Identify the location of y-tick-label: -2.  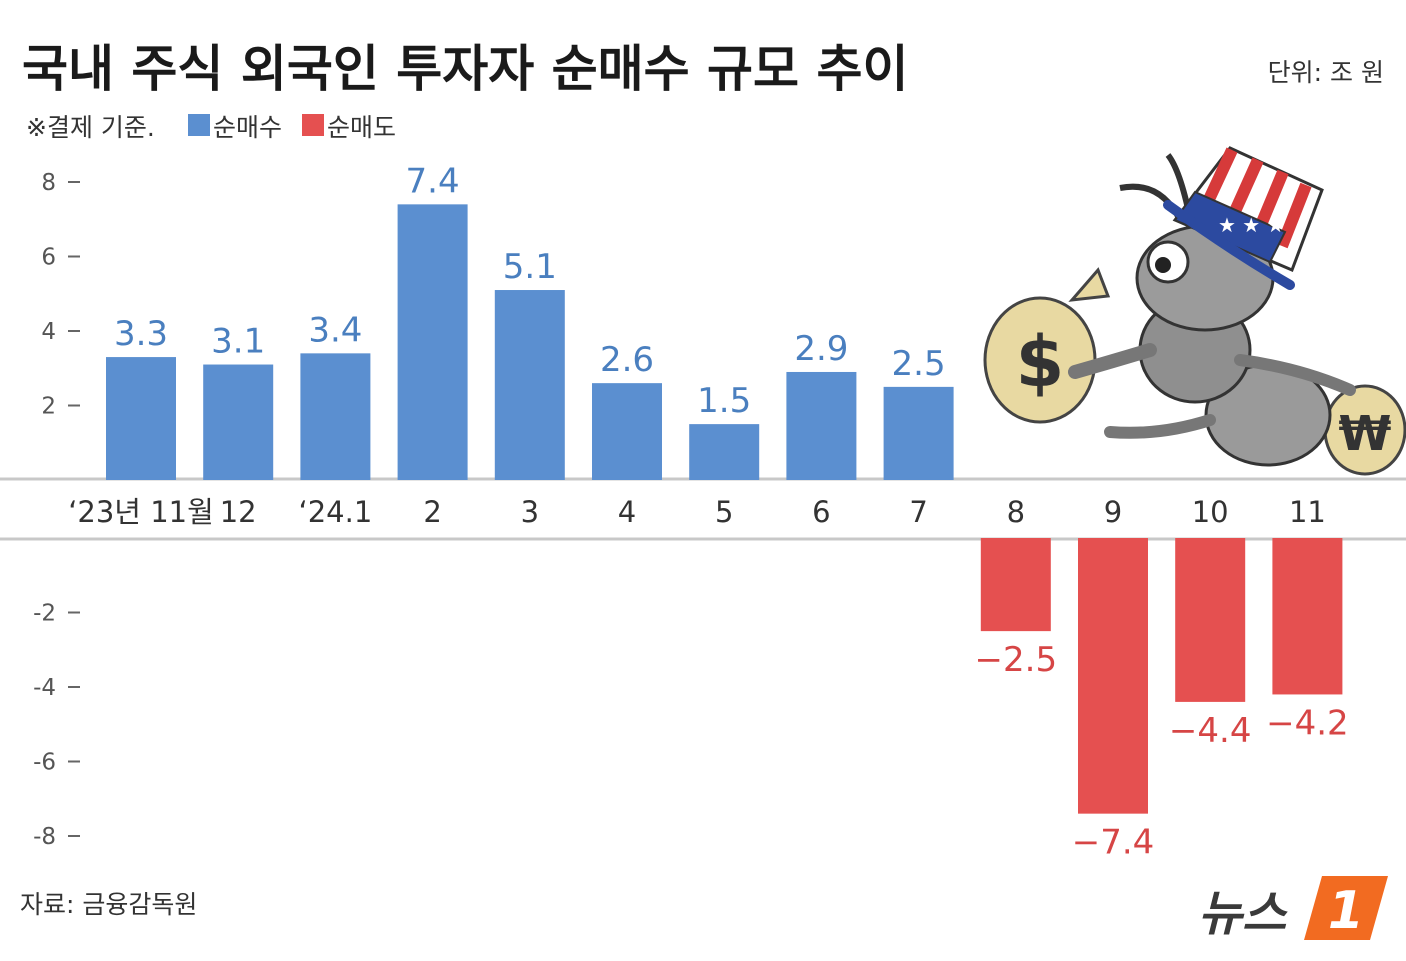
(44, 614).